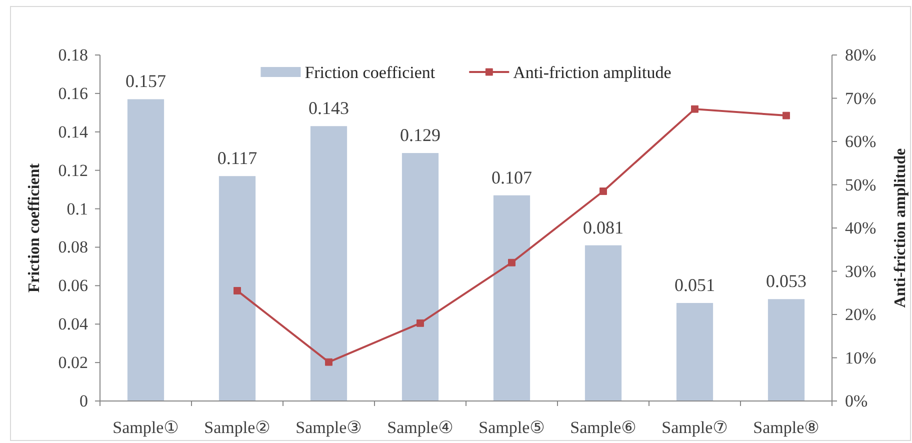  I want to click on data-label: 0.053, so click(786, 281).